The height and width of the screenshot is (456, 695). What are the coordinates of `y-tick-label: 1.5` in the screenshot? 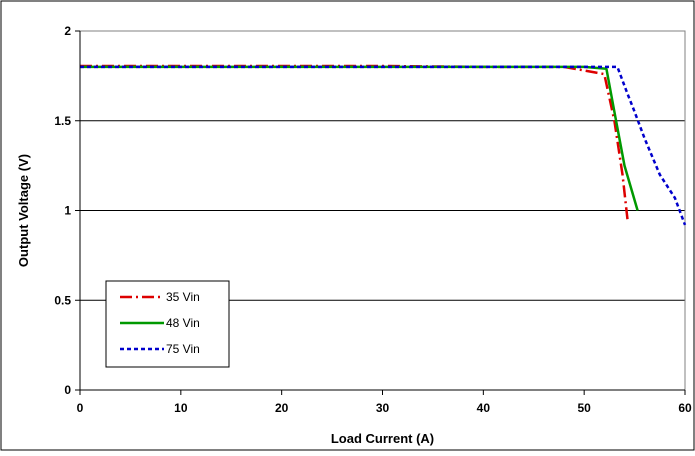 It's located at (62, 121).